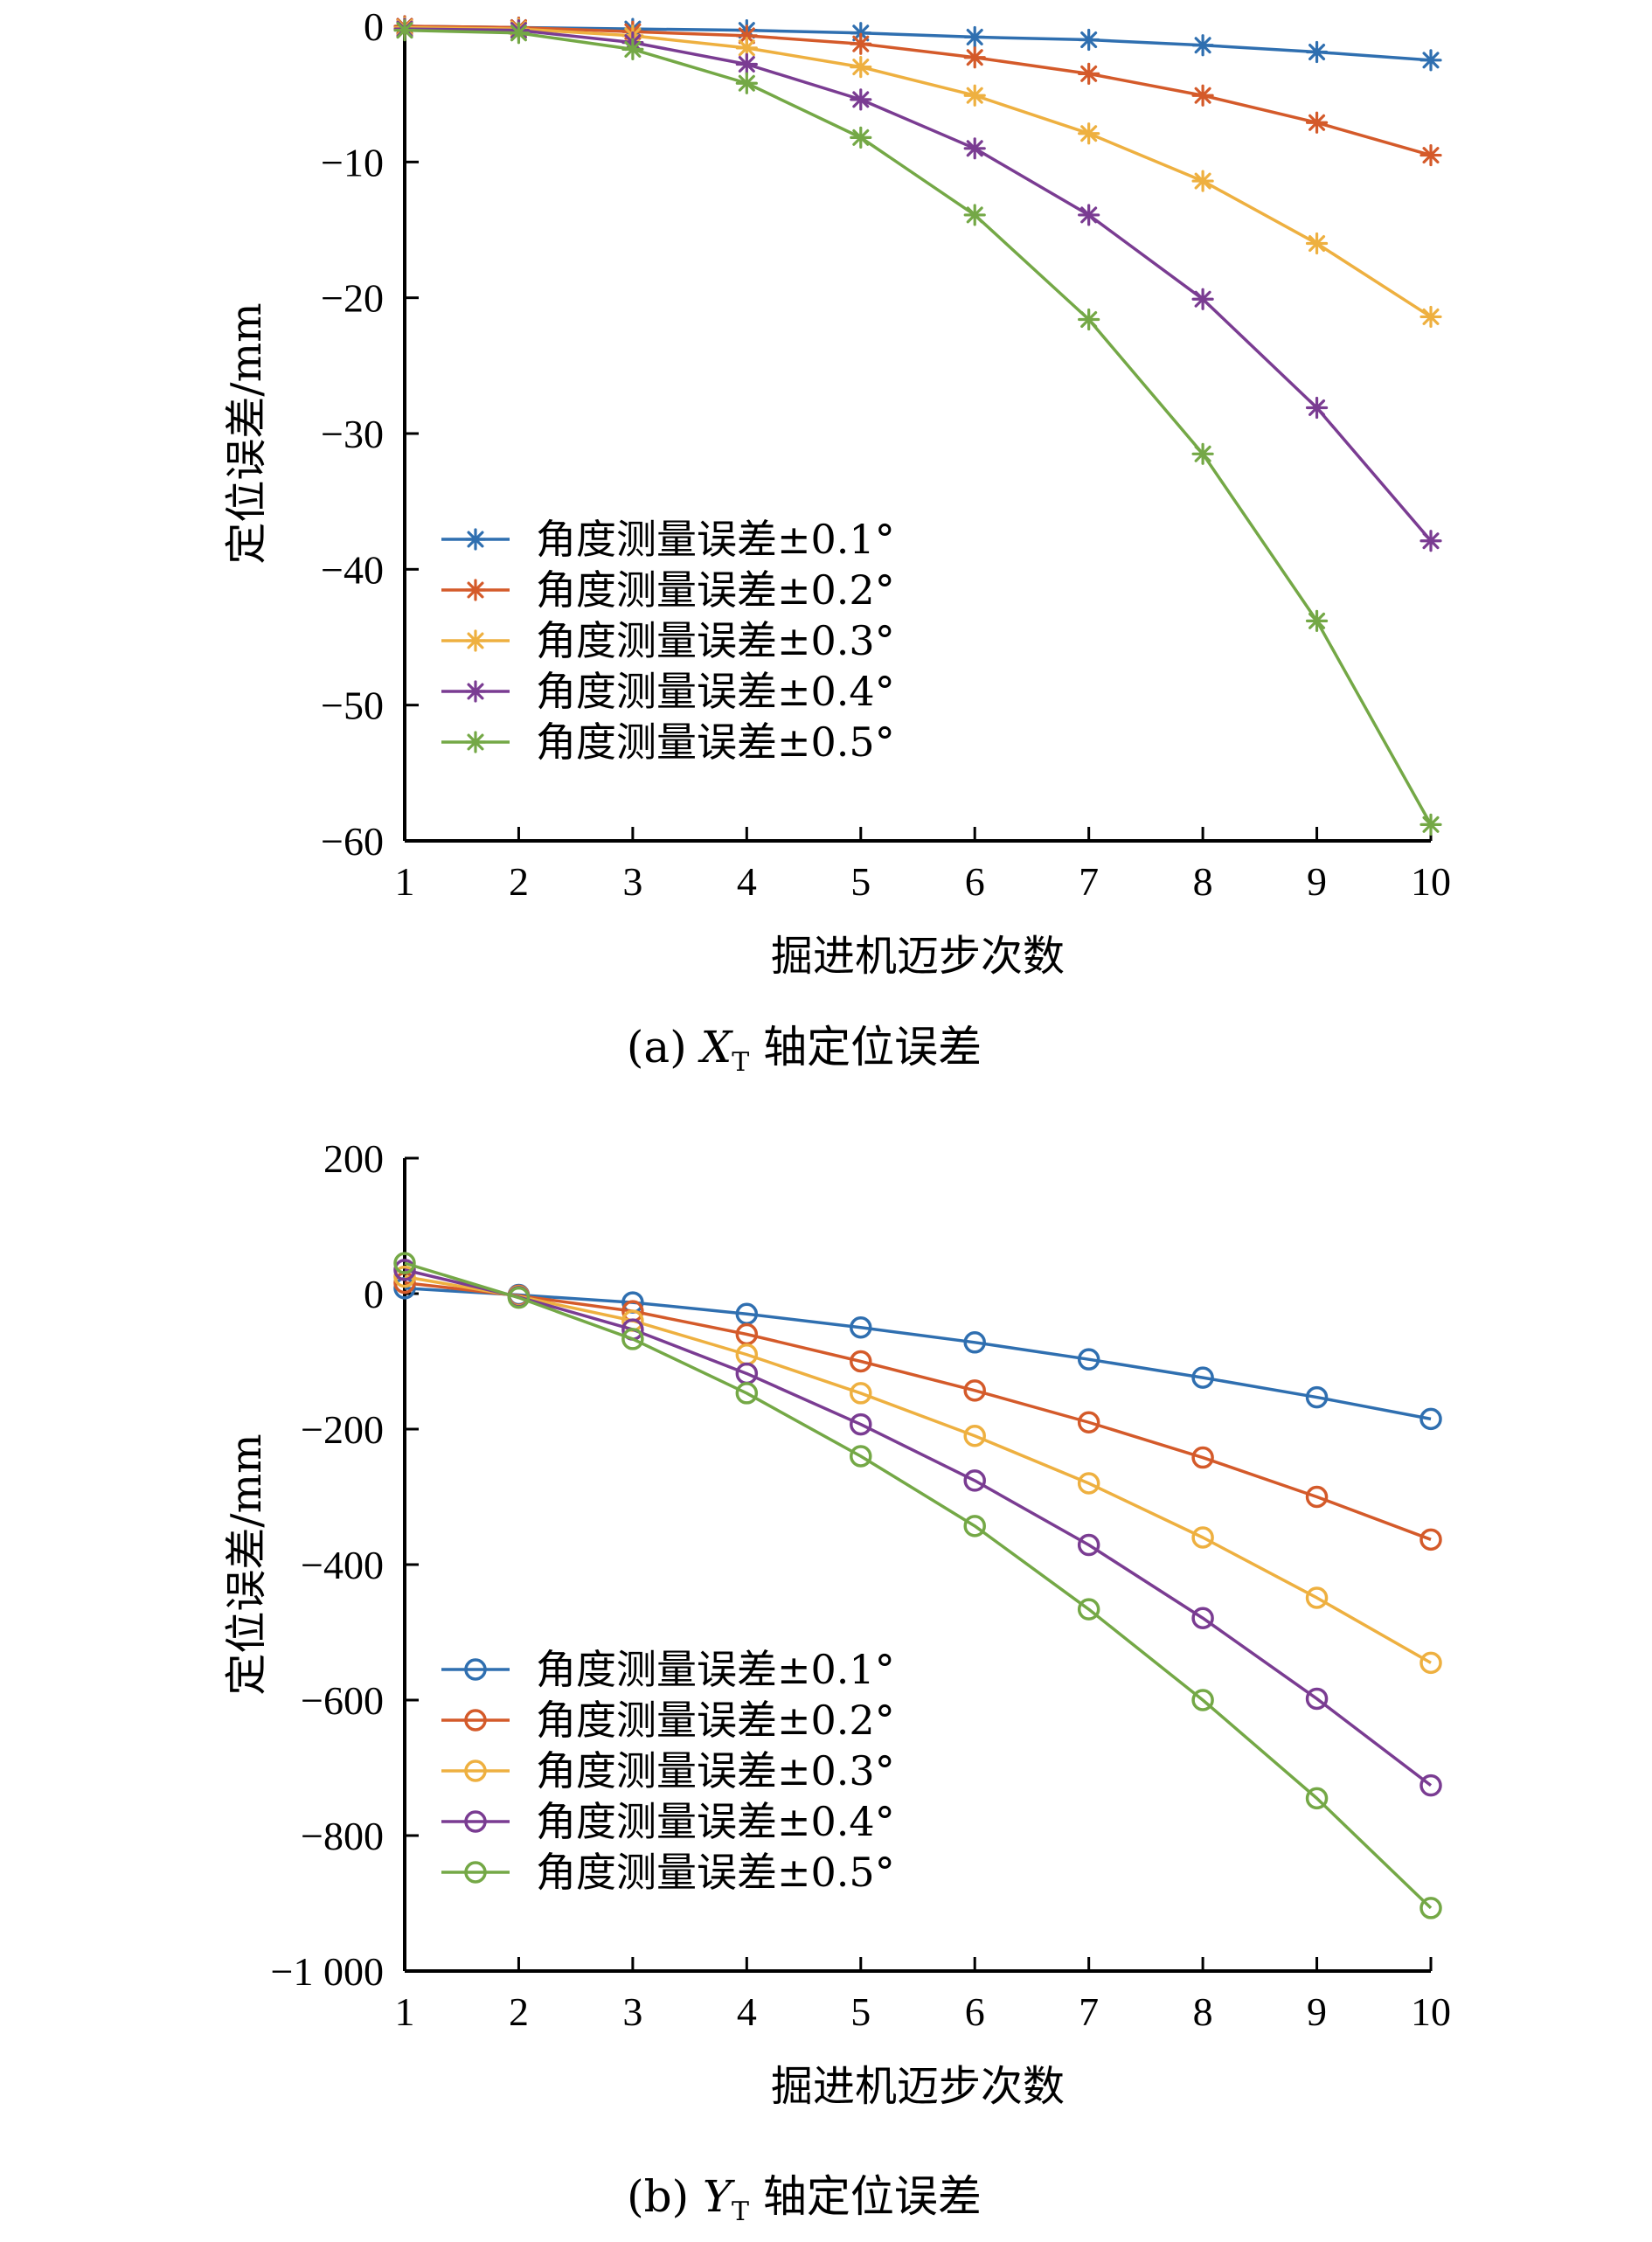  What do you see at coordinates (1089, 882) in the screenshot?
I see `x-tick-label: 7` at bounding box center [1089, 882].